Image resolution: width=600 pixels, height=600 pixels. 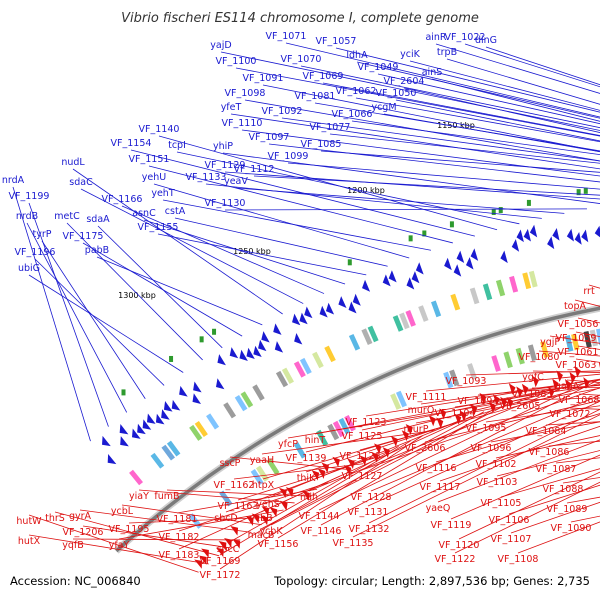 What do you see at coordinates (268, 504) in the screenshot?
I see `reverse-gene-label: yehS` at bounding box center [268, 504].